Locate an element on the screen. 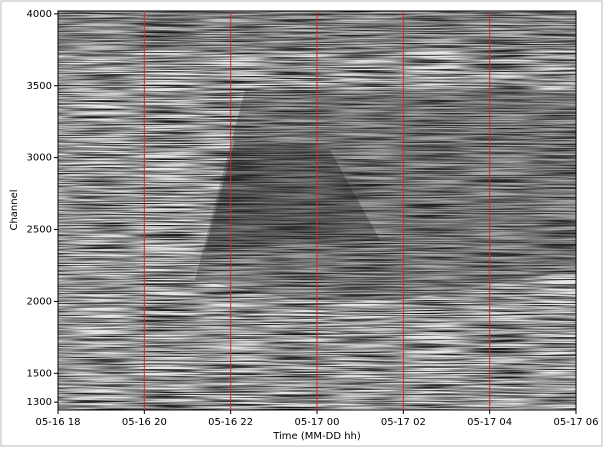 The image size is (603, 451). y-tick-label: 3500 is located at coordinates (39, 86).